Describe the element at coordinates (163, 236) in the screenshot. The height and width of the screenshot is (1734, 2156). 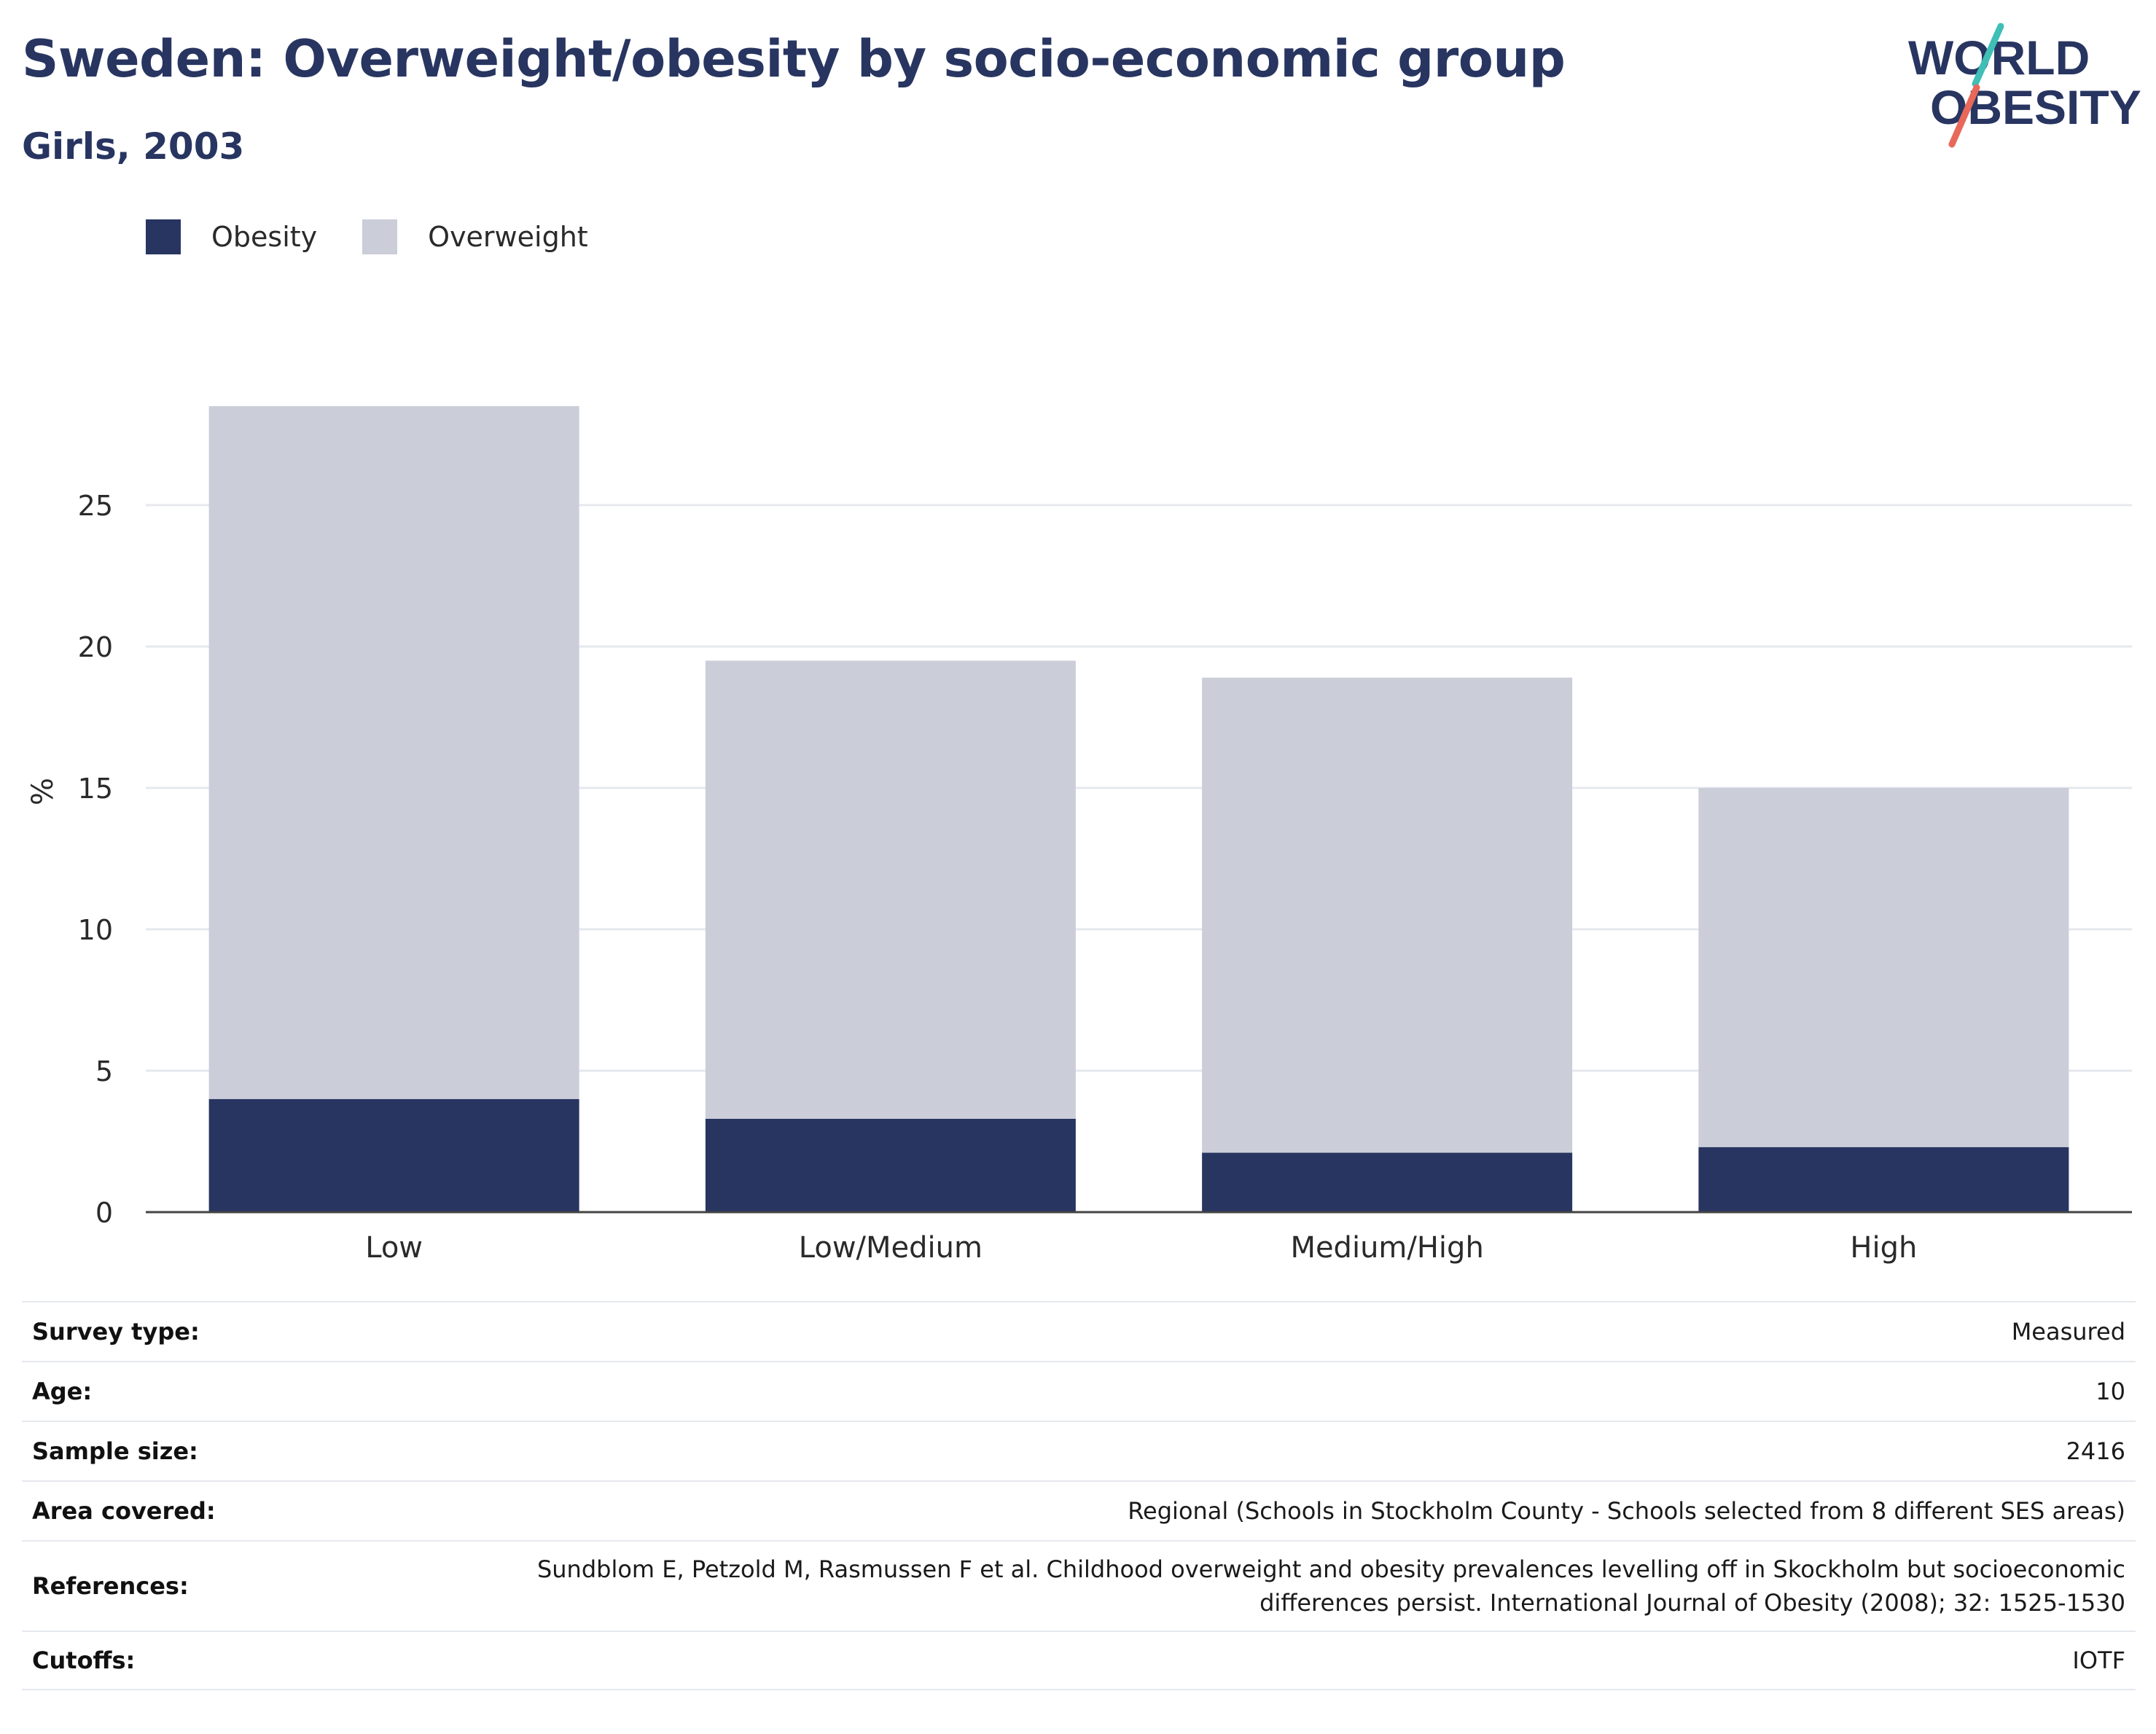
I see `legend-swatch-obesity` at that location.